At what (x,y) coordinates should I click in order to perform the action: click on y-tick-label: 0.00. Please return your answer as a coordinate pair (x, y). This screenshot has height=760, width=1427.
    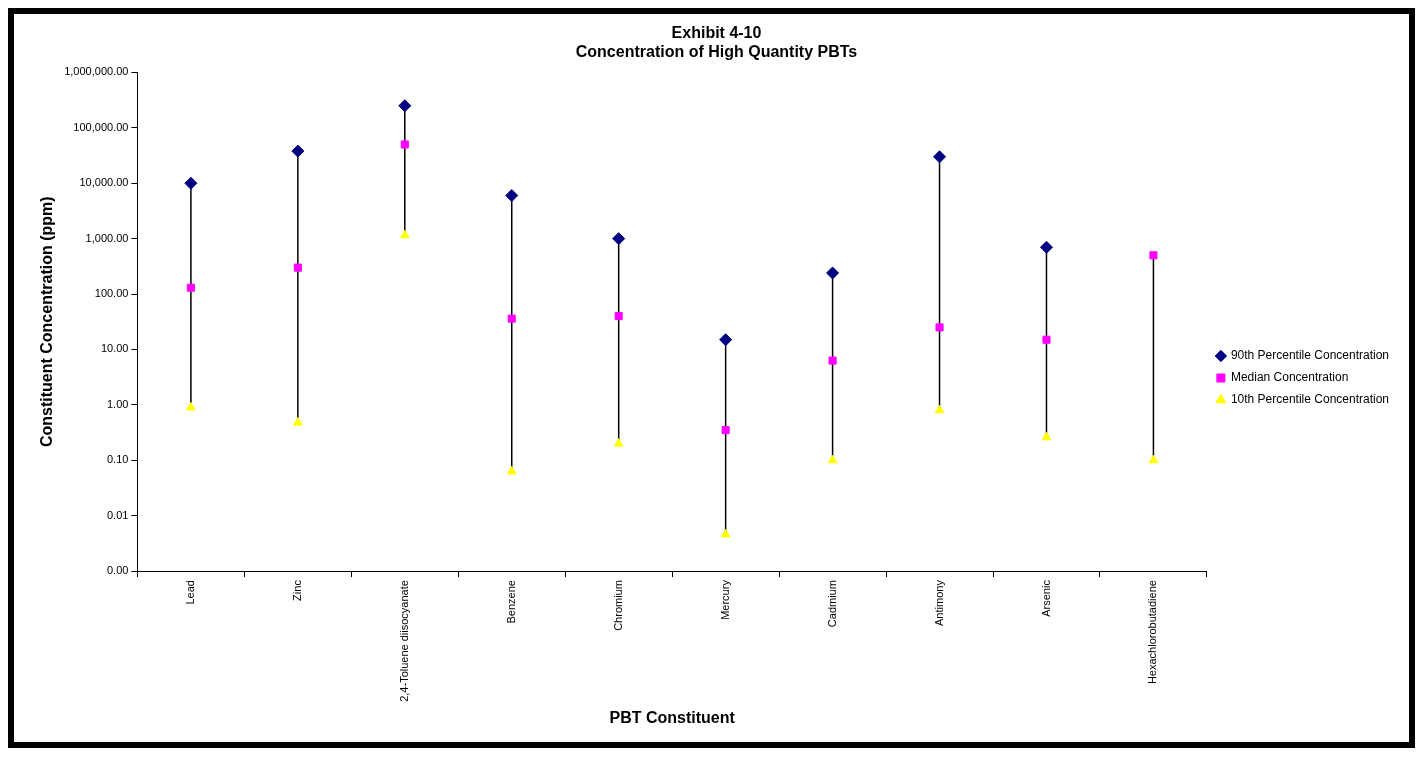
    Looking at the image, I should click on (118, 570).